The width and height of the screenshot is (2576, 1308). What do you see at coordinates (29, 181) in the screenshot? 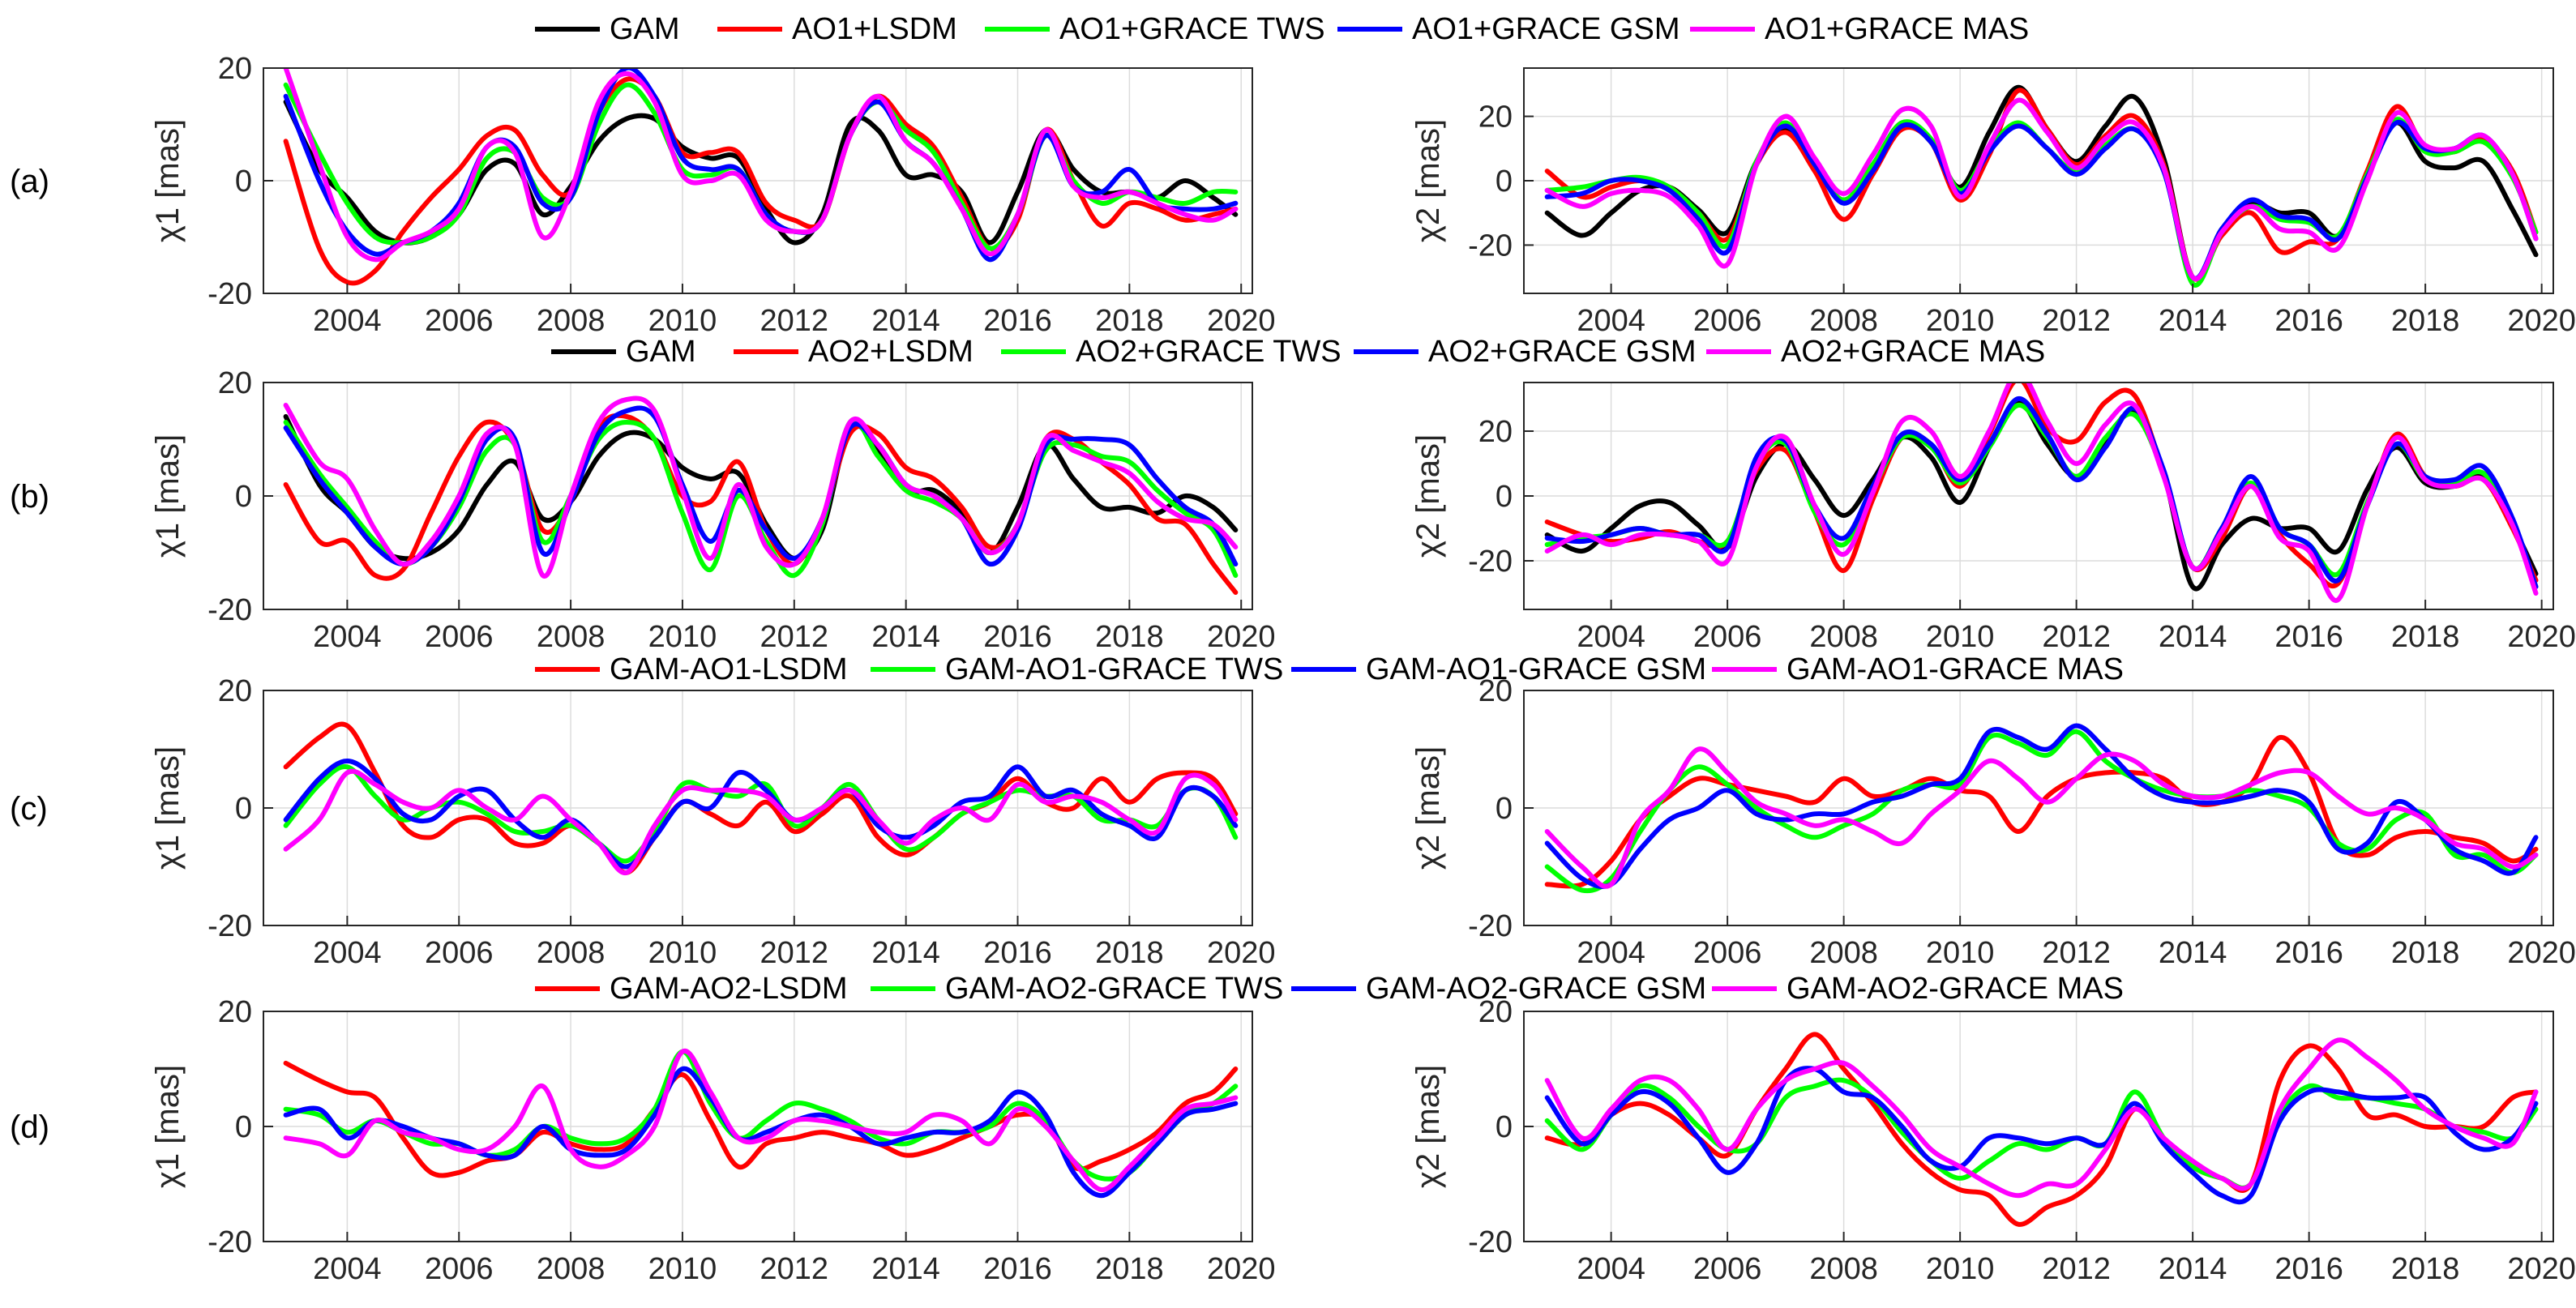
I see `row-label: (a)` at bounding box center [29, 181].